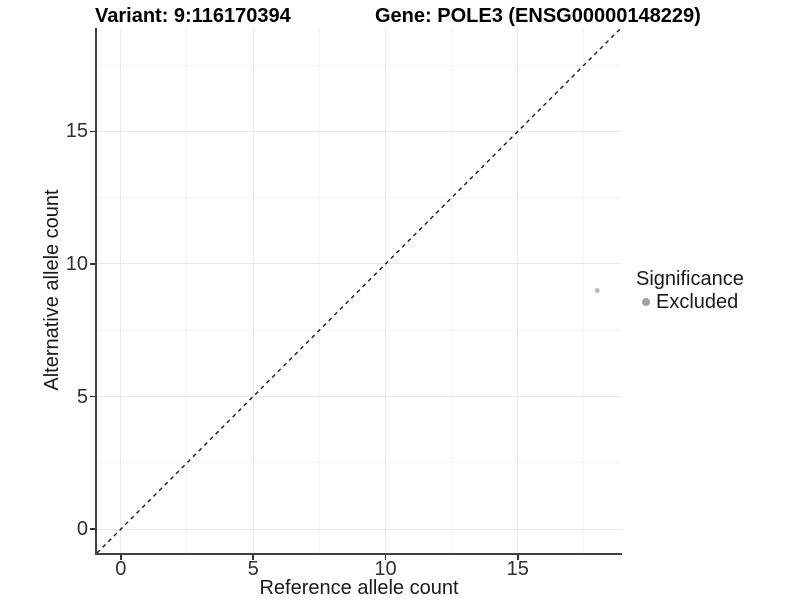 This screenshot has height=600, width=800. What do you see at coordinates (82, 396) in the screenshot?
I see `y-tick-label: 5` at bounding box center [82, 396].